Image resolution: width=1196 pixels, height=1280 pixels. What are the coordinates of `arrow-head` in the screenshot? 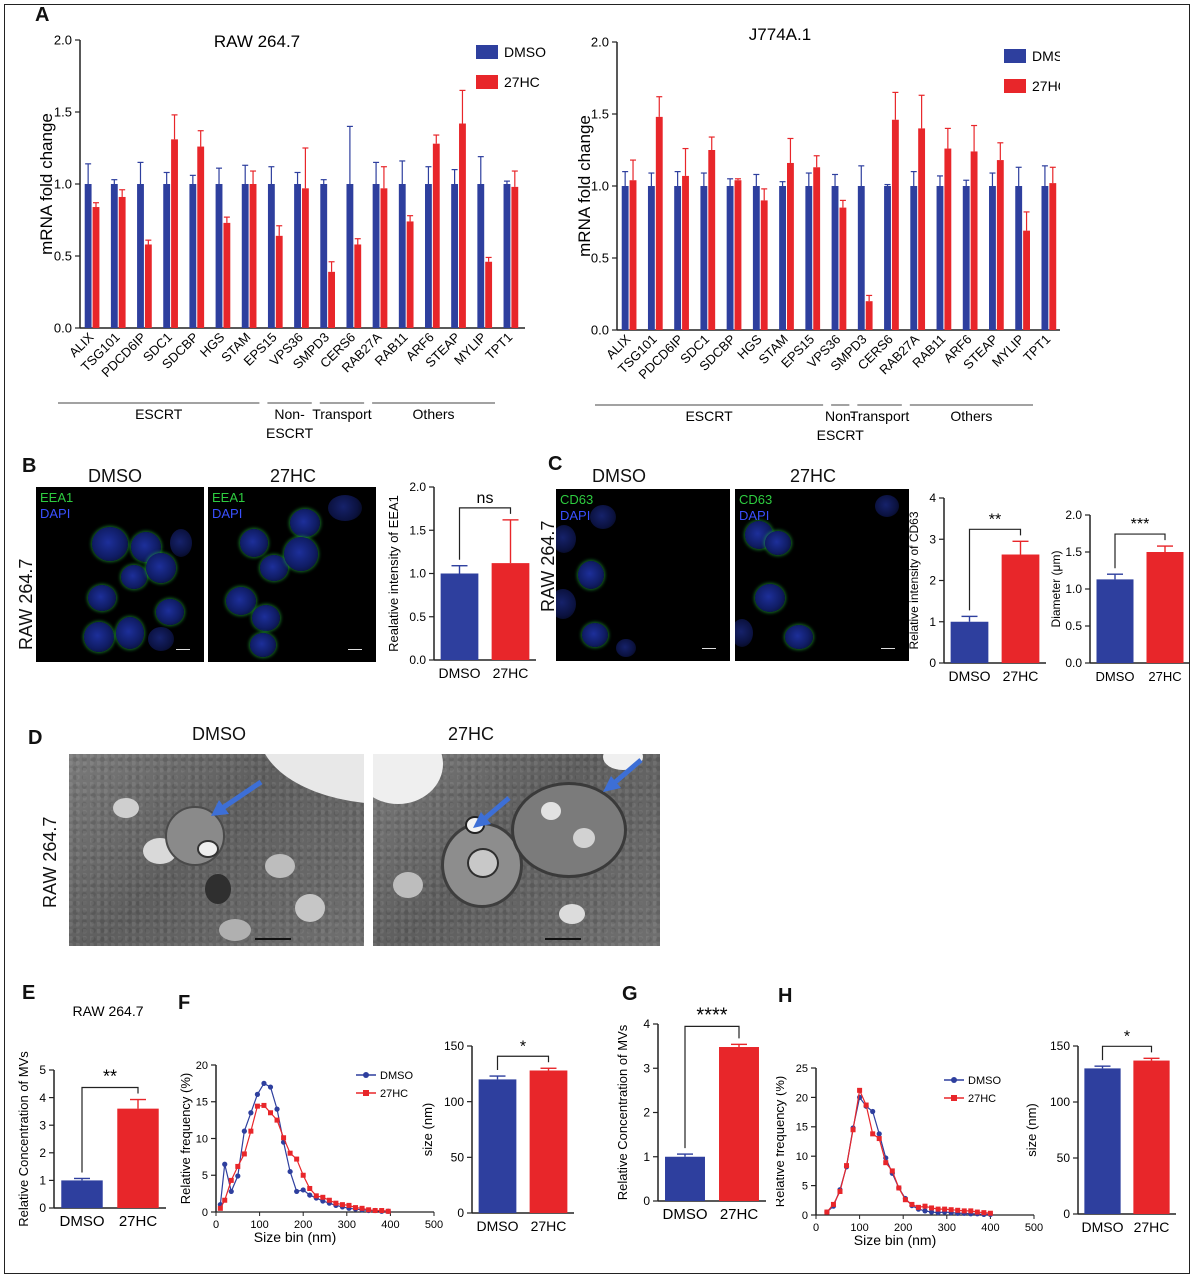 It's located at (482, 820).